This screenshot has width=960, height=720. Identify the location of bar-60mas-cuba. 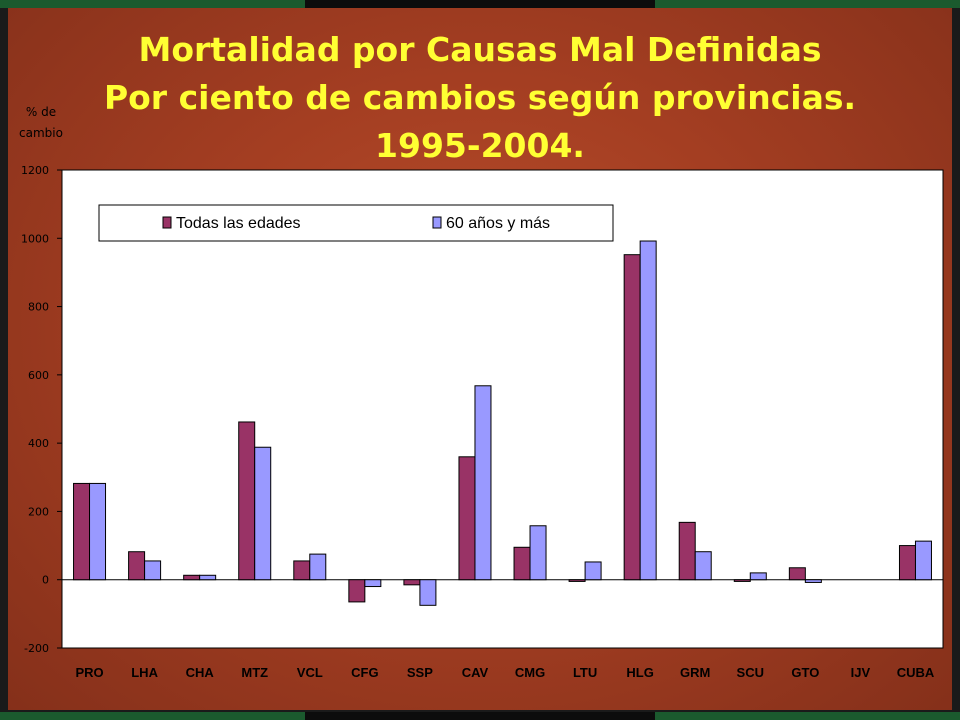
(923, 560).